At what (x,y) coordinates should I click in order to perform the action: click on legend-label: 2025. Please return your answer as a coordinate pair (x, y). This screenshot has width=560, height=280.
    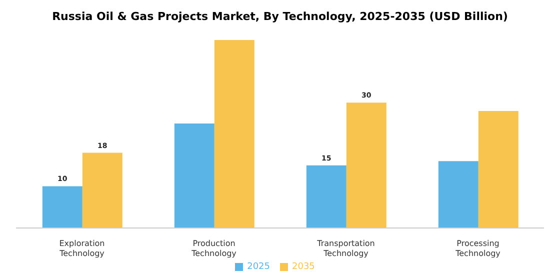
    Looking at the image, I should click on (258, 267).